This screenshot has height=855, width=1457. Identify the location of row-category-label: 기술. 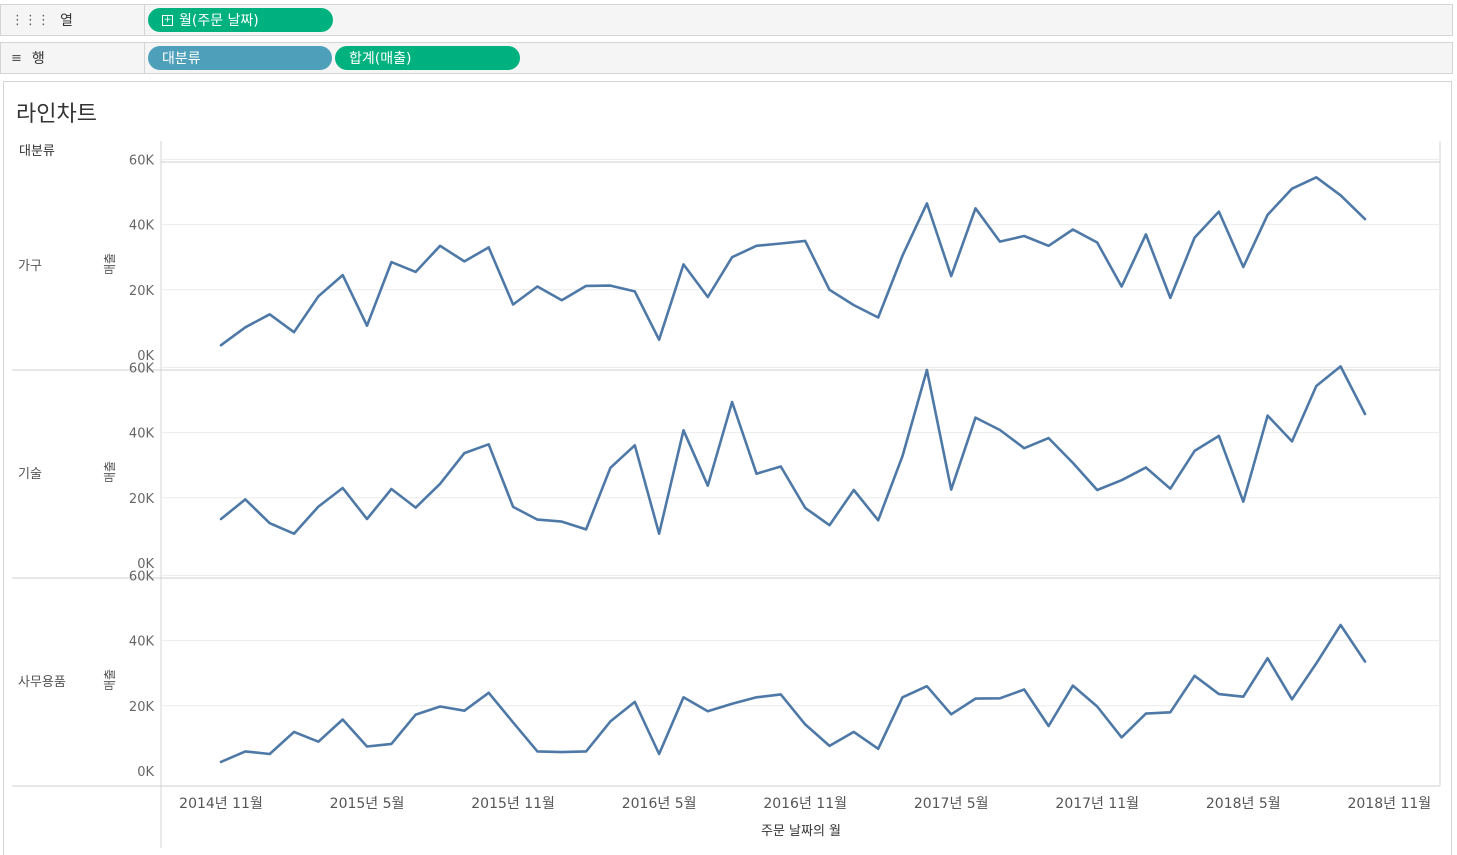
(30, 474).